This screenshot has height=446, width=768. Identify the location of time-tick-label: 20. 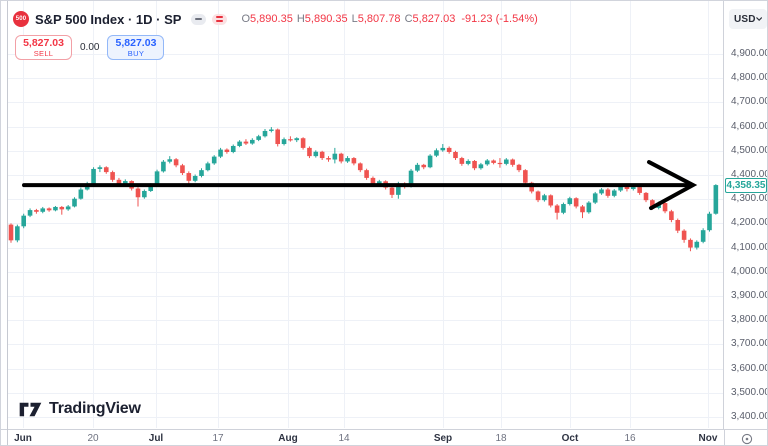
(93, 438).